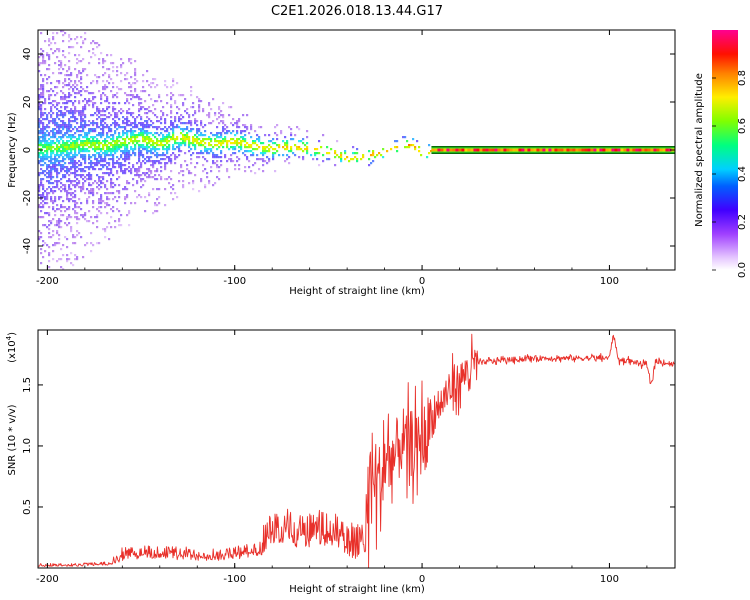 Image resolution: width=750 pixels, height=600 pixels. What do you see at coordinates (730, 174) in the screenshot?
I see `colorbar-ticks: 0.00.20.40.60.8` at bounding box center [730, 174].